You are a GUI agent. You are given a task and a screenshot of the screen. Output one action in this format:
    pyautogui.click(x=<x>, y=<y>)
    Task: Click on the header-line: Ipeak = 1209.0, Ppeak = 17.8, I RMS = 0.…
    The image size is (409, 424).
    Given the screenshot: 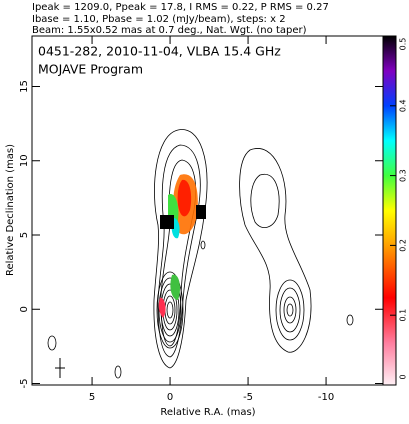 What is the action you would take?
    pyautogui.click(x=180, y=7)
    